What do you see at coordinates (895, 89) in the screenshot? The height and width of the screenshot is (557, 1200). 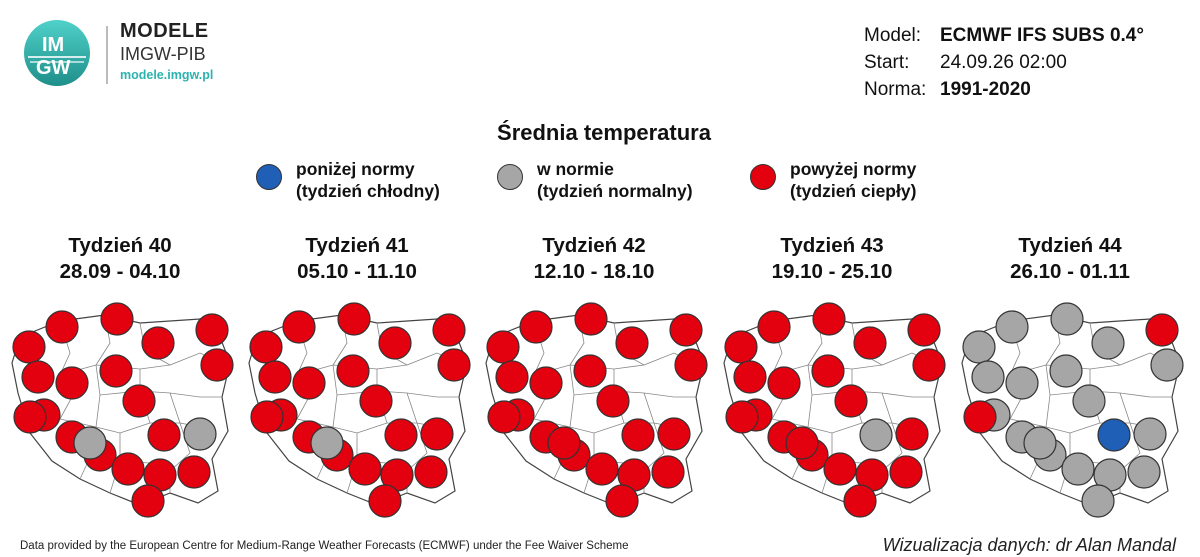 I see `norma-label: Norma:` at bounding box center [895, 89].